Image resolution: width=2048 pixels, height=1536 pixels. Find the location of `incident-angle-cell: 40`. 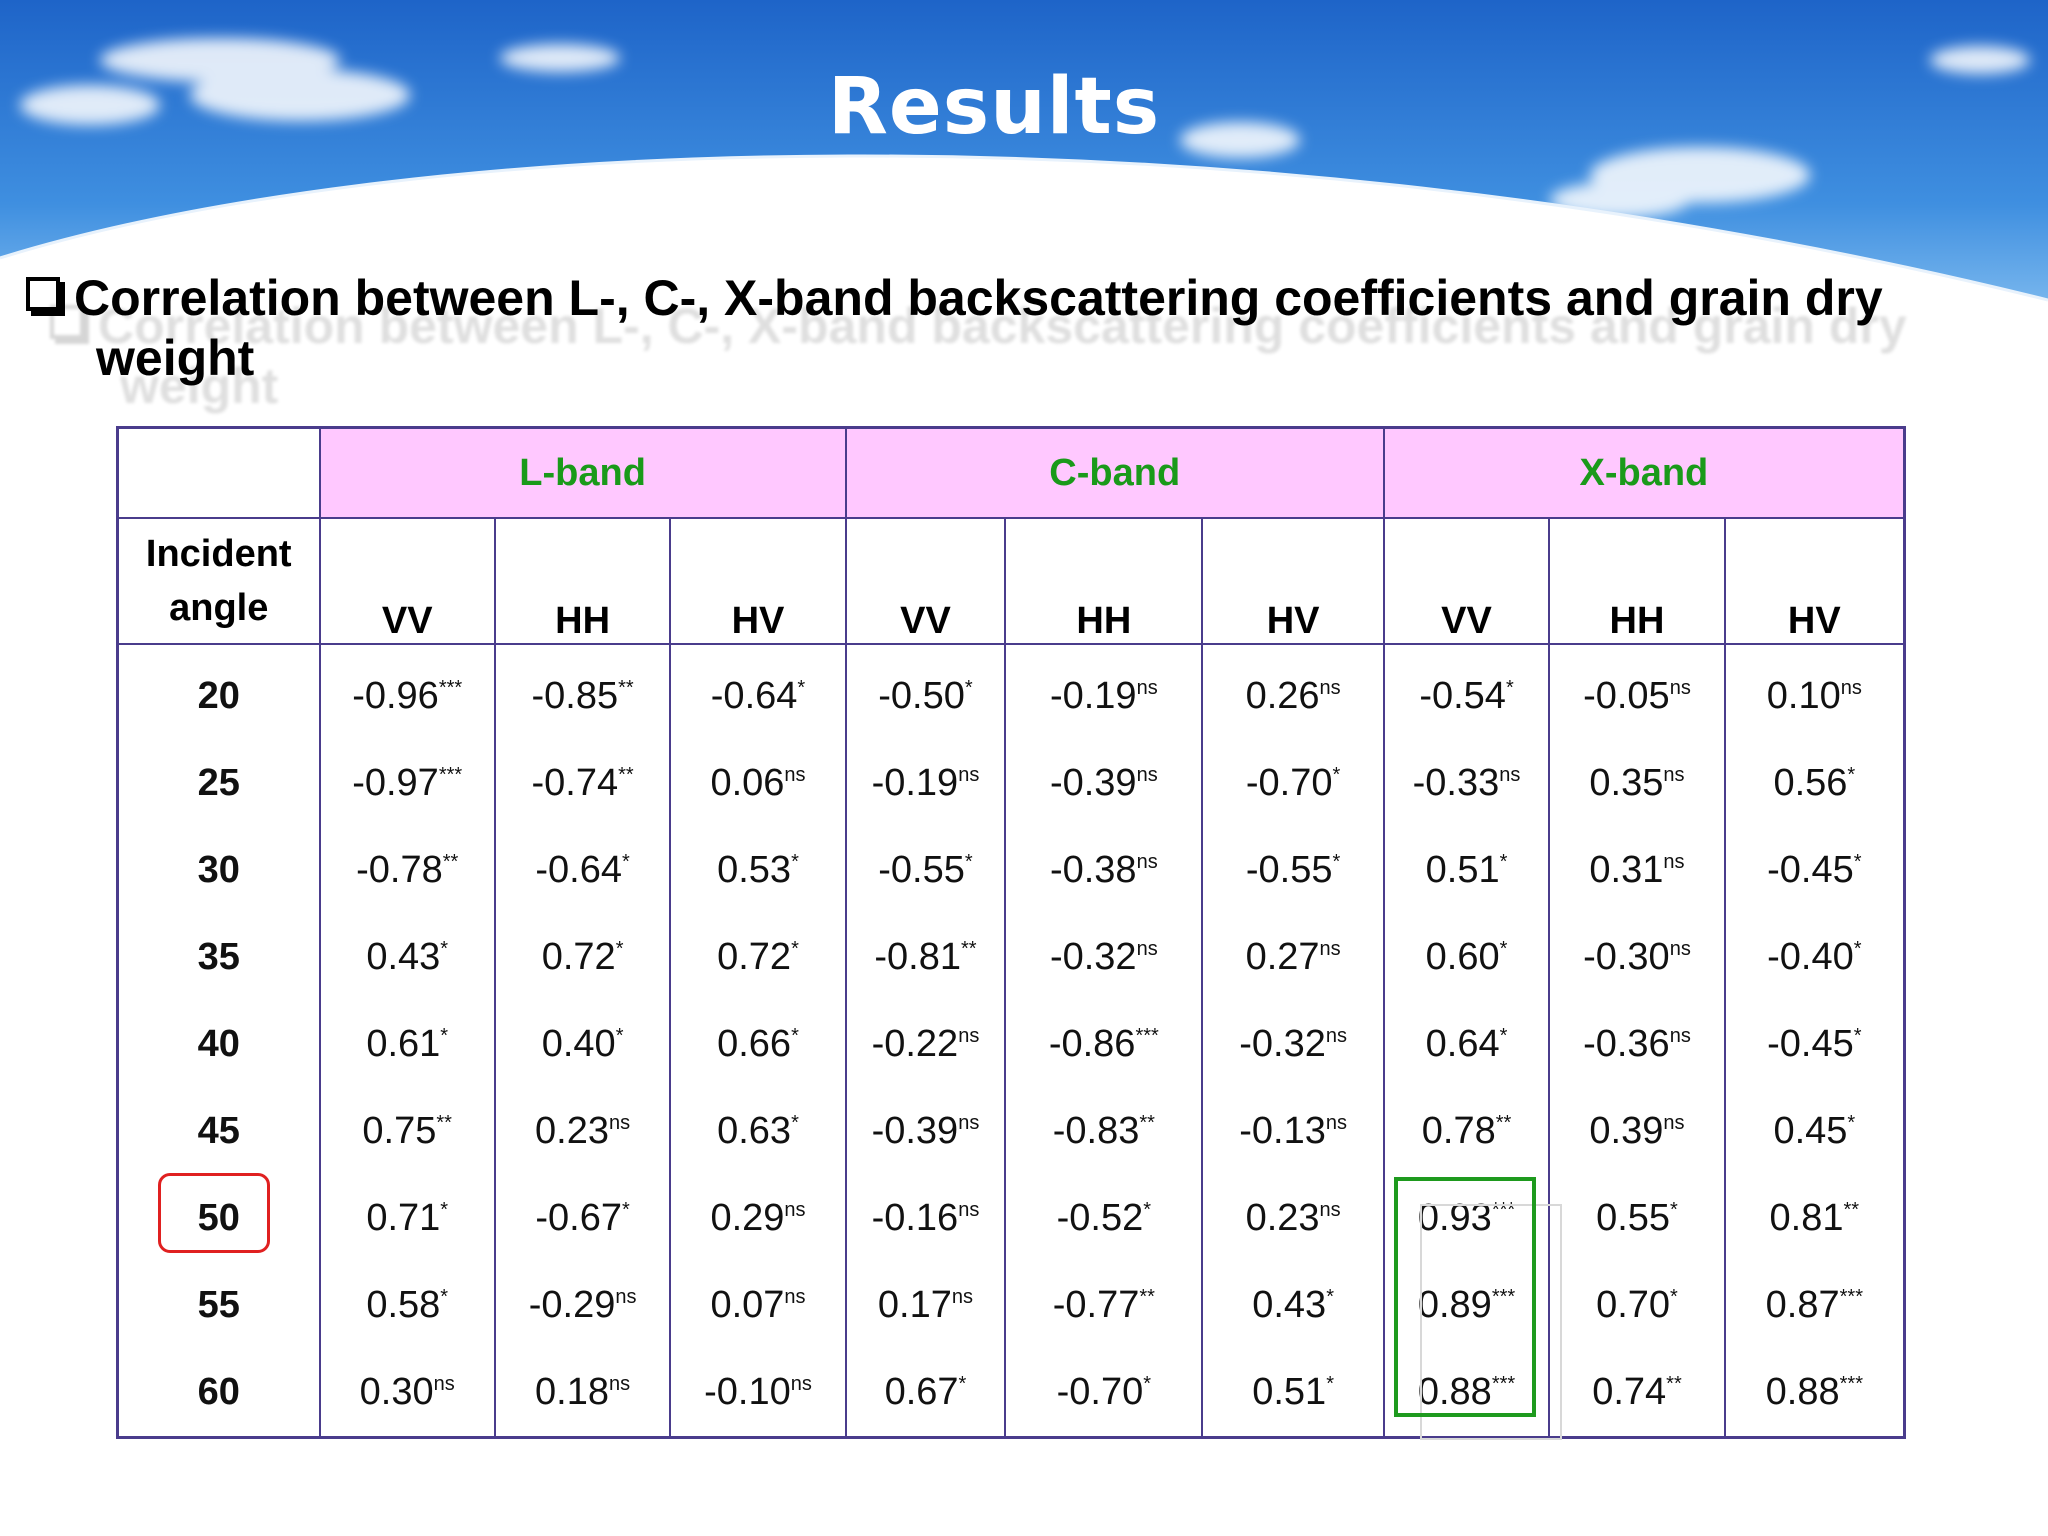

incident-angle-cell: 40 is located at coordinates (218, 1044).